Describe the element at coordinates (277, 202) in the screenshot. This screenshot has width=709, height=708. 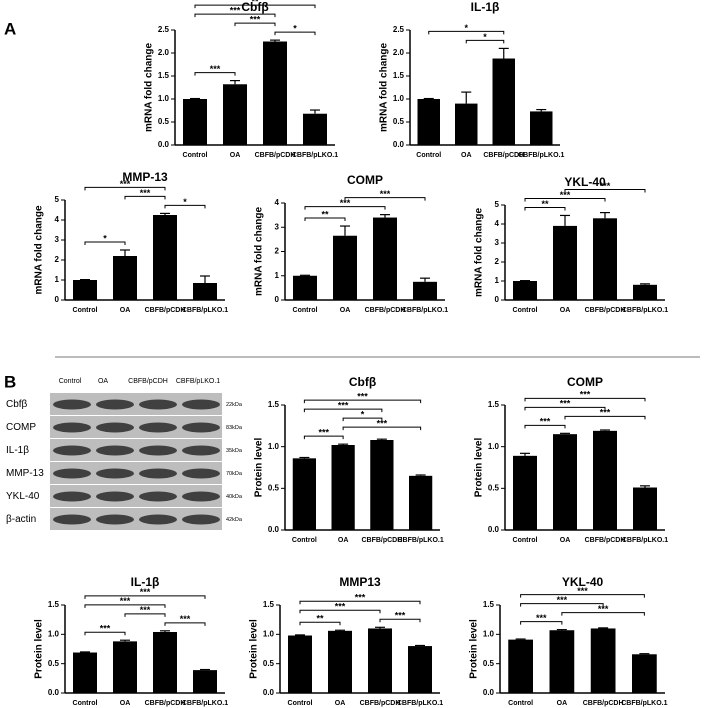
I see `y-tick-label: 4` at that location.